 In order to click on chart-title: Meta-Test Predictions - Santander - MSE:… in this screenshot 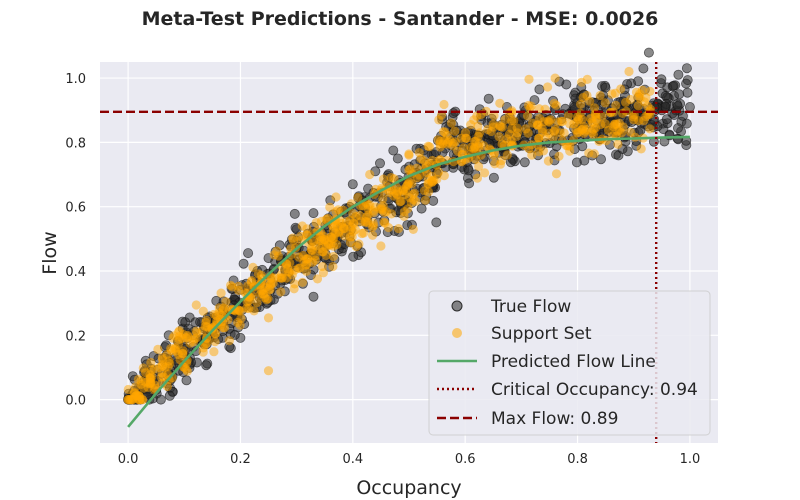, I will do `click(400, 19)`.